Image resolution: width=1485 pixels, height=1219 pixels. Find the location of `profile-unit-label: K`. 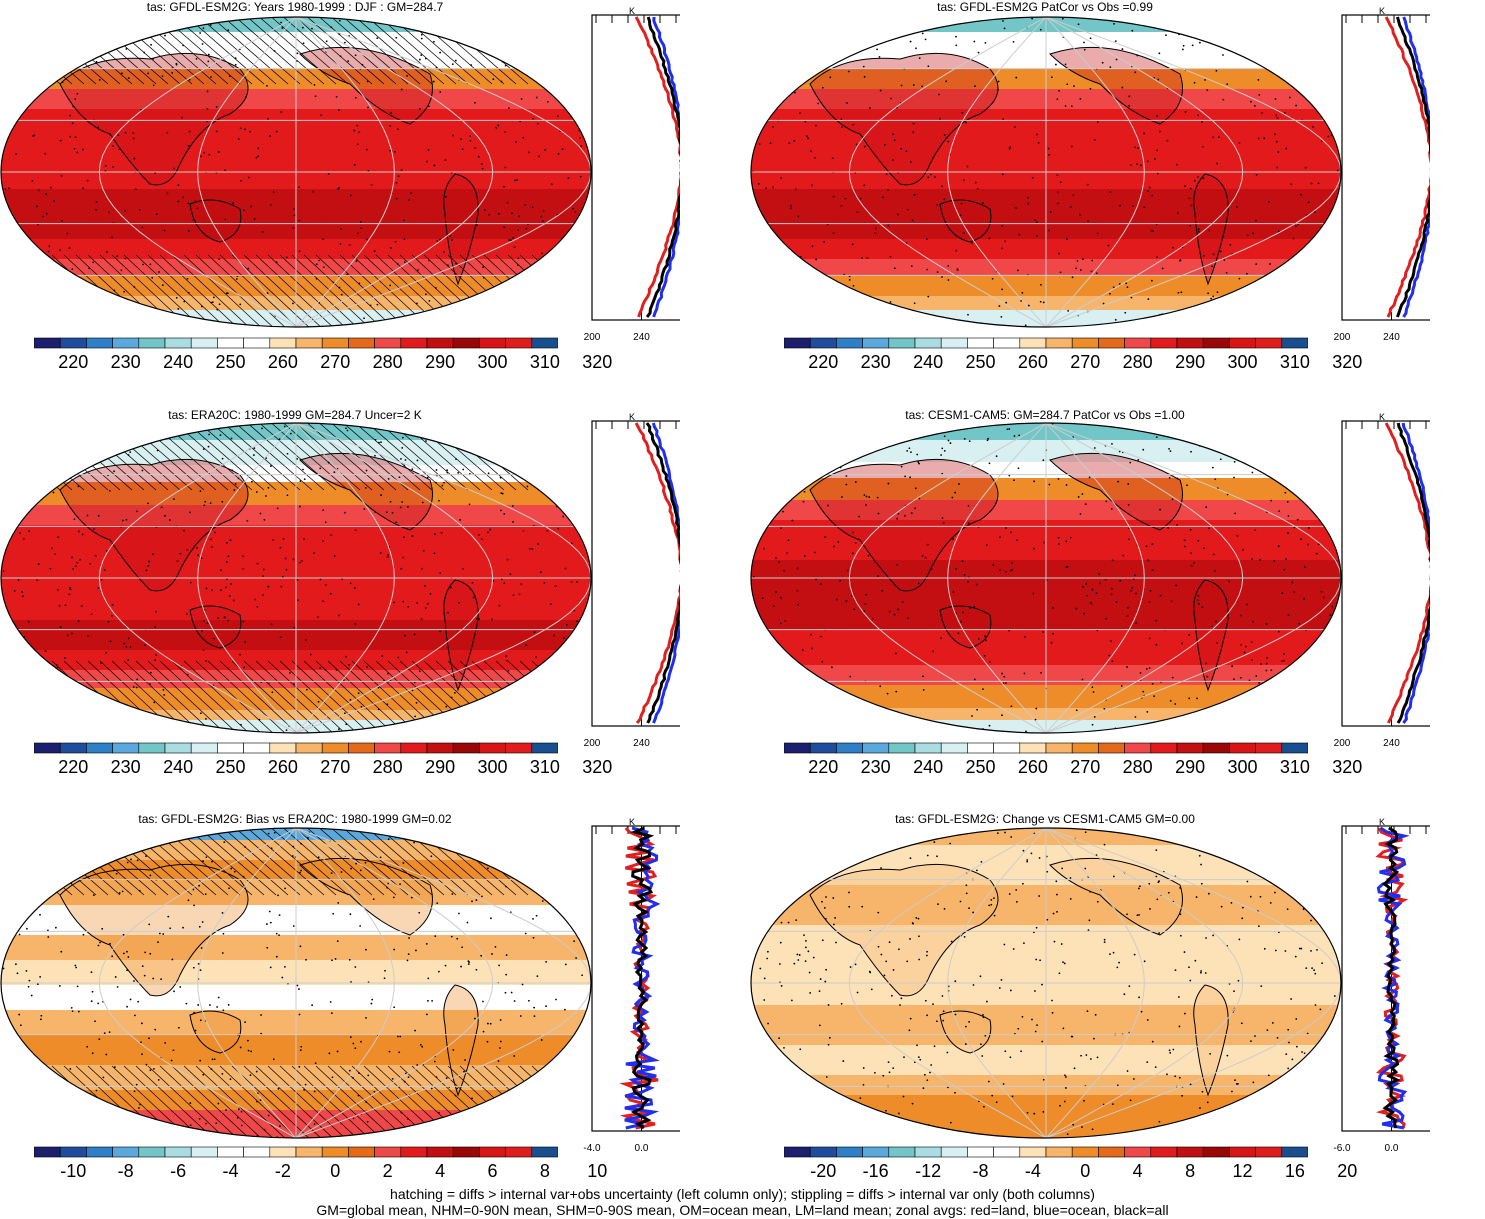

profile-unit-label: K is located at coordinates (1382, 822).